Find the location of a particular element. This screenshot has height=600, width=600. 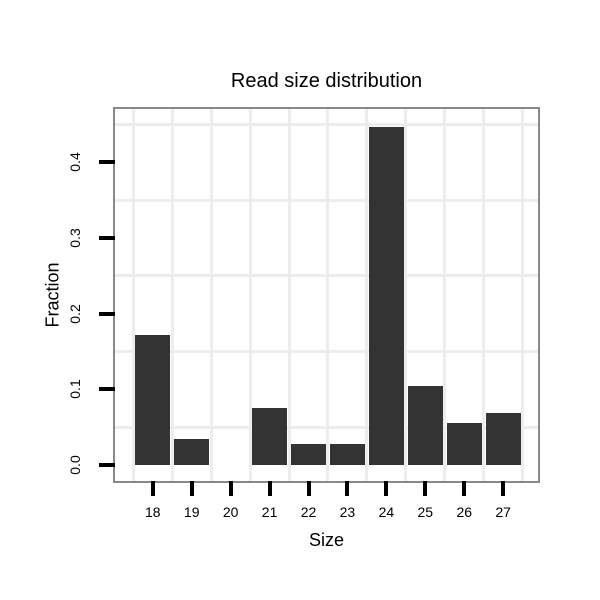

x-tick-label-22: 22 is located at coordinates (308, 512).